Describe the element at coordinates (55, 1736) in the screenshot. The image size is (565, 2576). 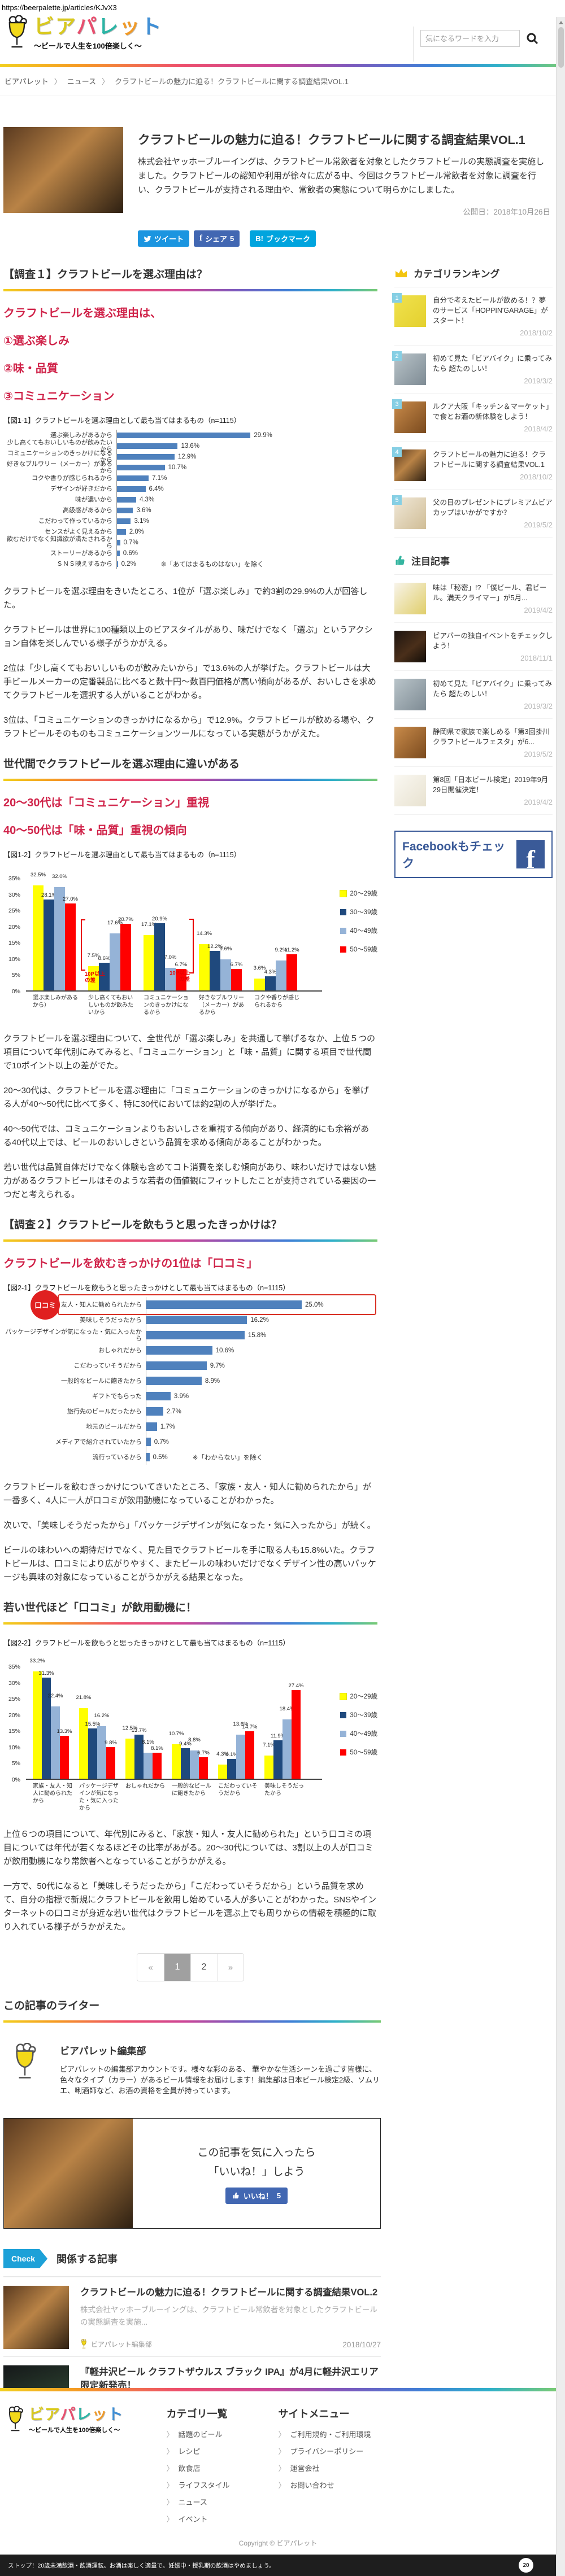
I see `bar-series-3: 22.4%` at that location.